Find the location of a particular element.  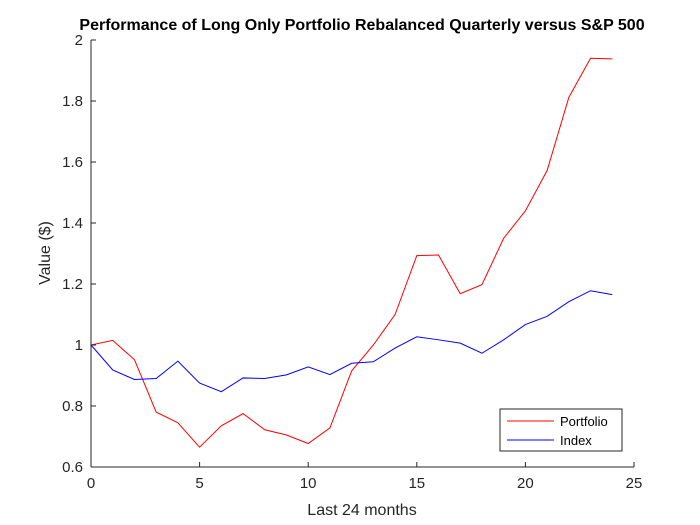

series-line-index is located at coordinates (351, 341).